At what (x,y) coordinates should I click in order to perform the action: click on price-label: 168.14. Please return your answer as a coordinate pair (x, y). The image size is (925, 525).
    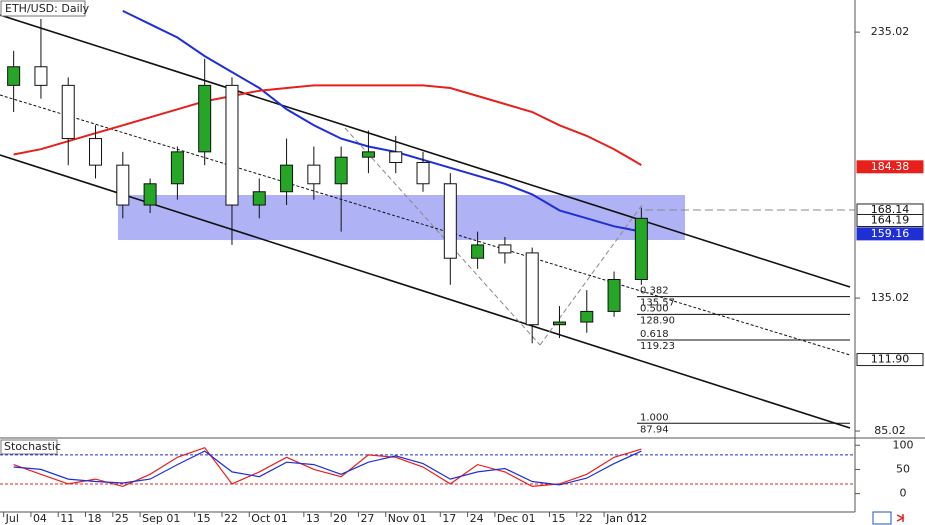
    Looking at the image, I should click on (890, 209).